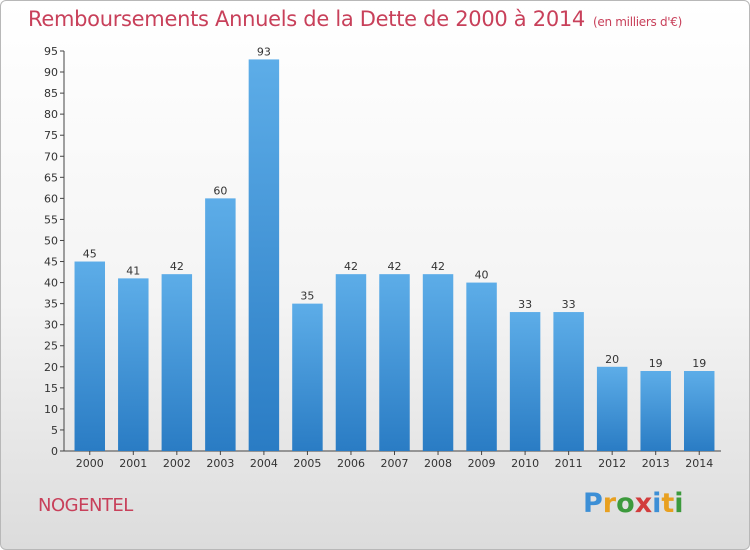 Image resolution: width=750 pixels, height=550 pixels. I want to click on y-tick-label: 55, so click(51, 219).